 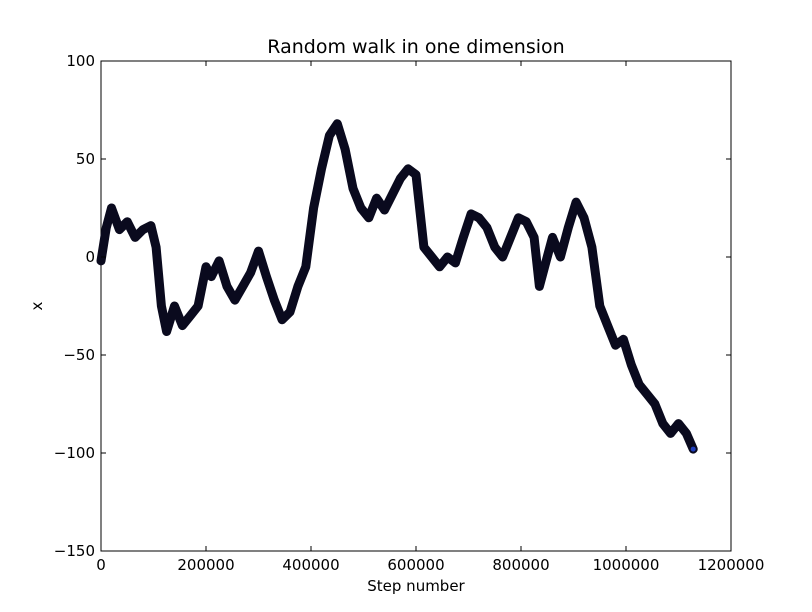 What do you see at coordinates (101, 565) in the screenshot?
I see `x-tick-label: 0` at bounding box center [101, 565].